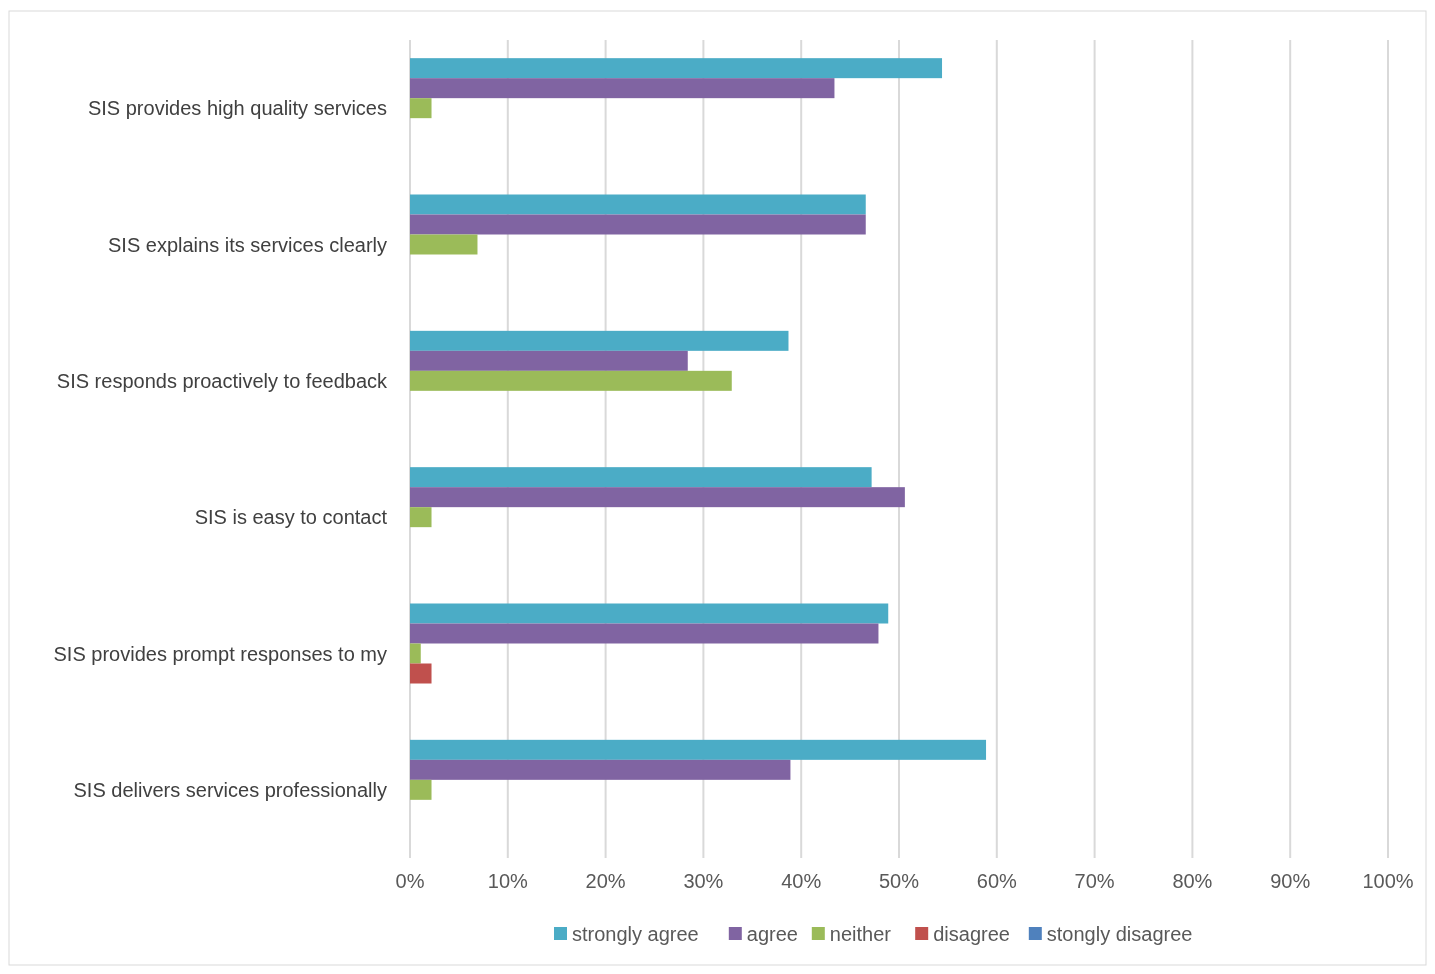 This screenshot has width=1435, height=974. What do you see at coordinates (860, 934) in the screenshot?
I see `legend-label: neither` at bounding box center [860, 934].